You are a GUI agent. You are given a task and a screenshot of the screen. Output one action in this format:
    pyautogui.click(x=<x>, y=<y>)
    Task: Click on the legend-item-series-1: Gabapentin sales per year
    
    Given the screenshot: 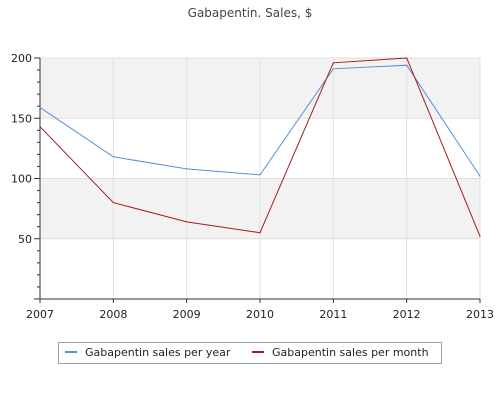 What is the action you would take?
    pyautogui.click(x=147, y=352)
    